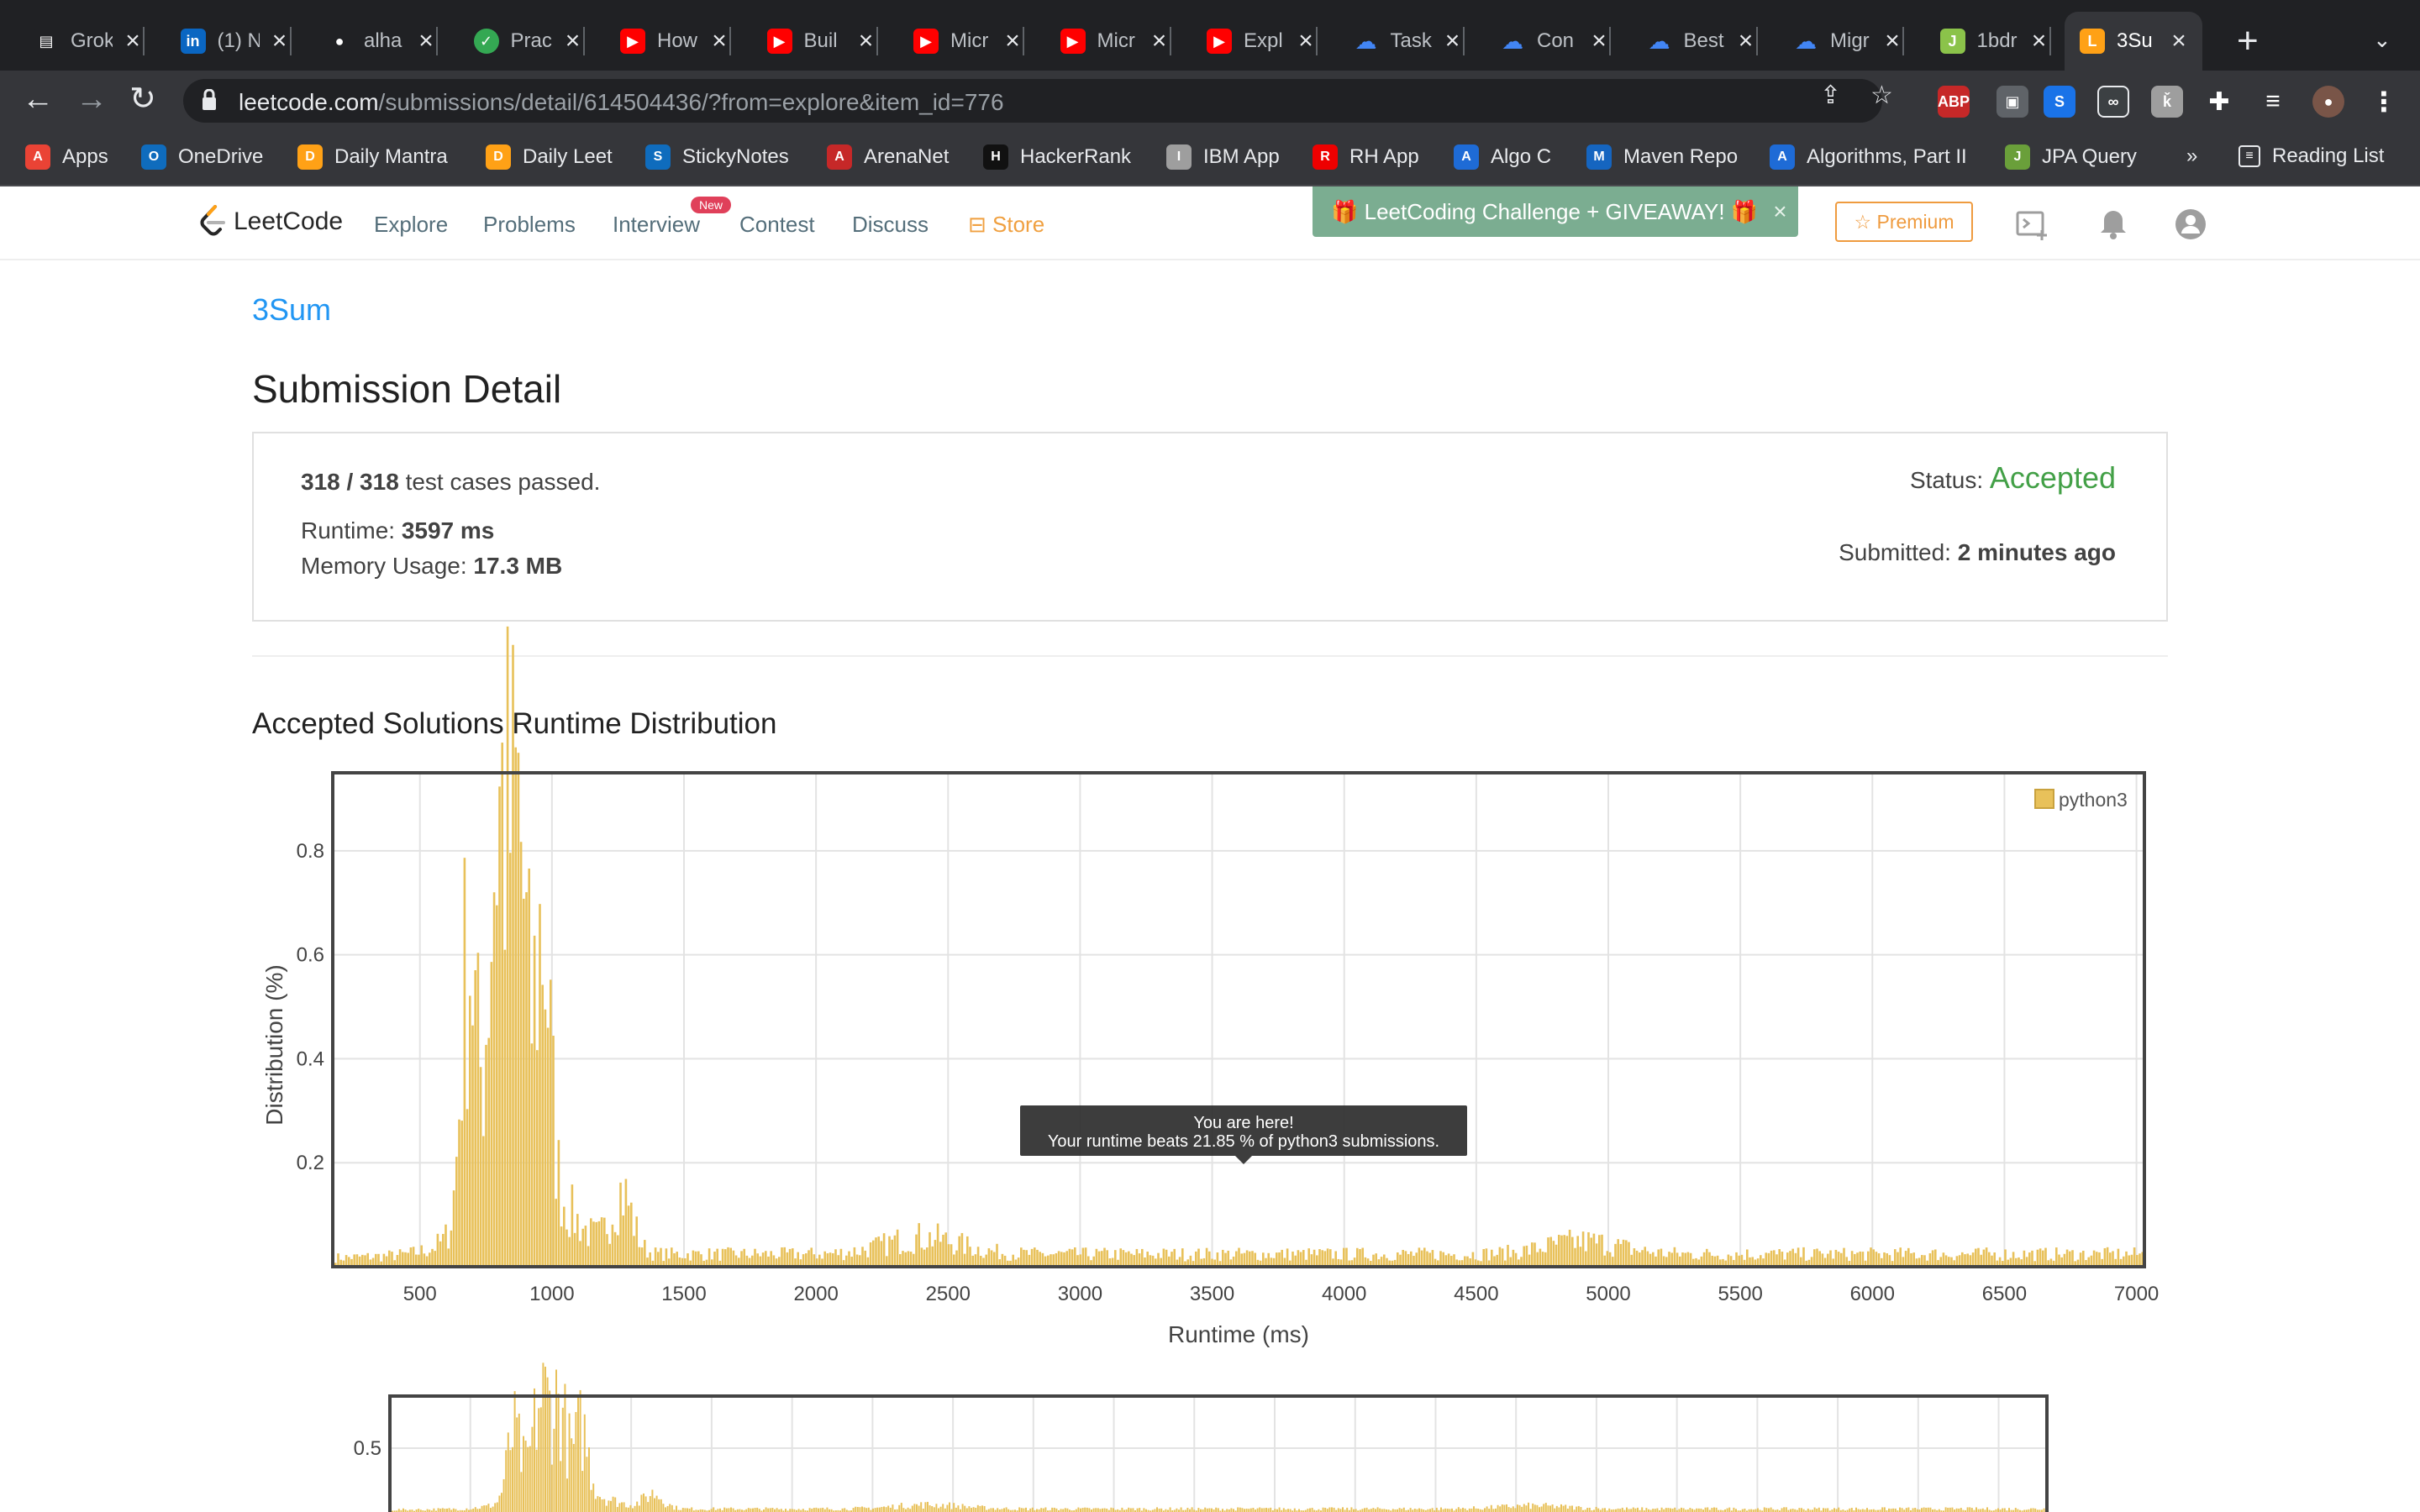 The image size is (2420, 1512). Describe the element at coordinates (1841, 41) in the screenshot. I see `browser-tab: ☁ Migr ×` at that location.